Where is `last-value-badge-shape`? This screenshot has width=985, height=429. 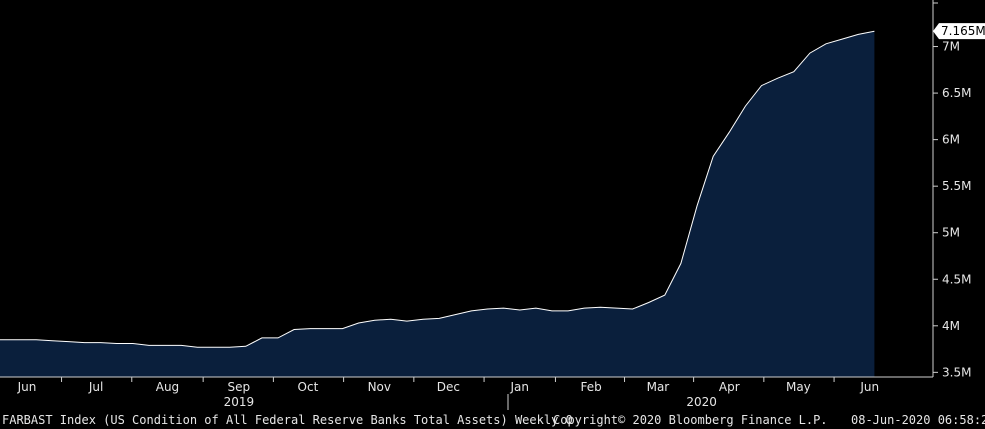 last-value-badge-shape is located at coordinates (959, 31).